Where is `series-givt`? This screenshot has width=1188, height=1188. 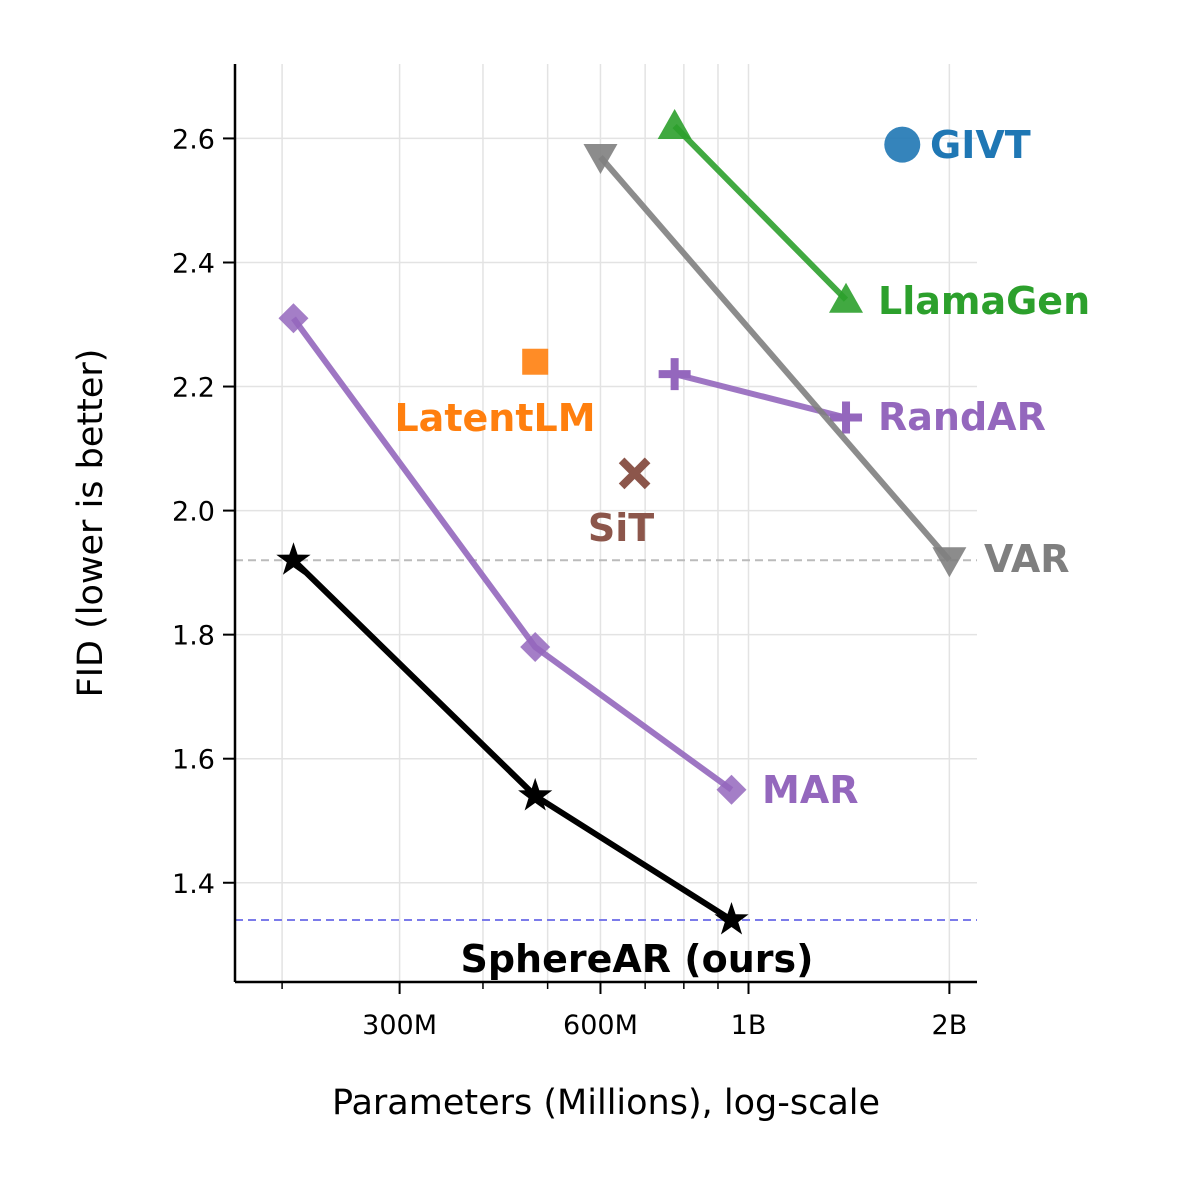
series-givt is located at coordinates (902, 144).